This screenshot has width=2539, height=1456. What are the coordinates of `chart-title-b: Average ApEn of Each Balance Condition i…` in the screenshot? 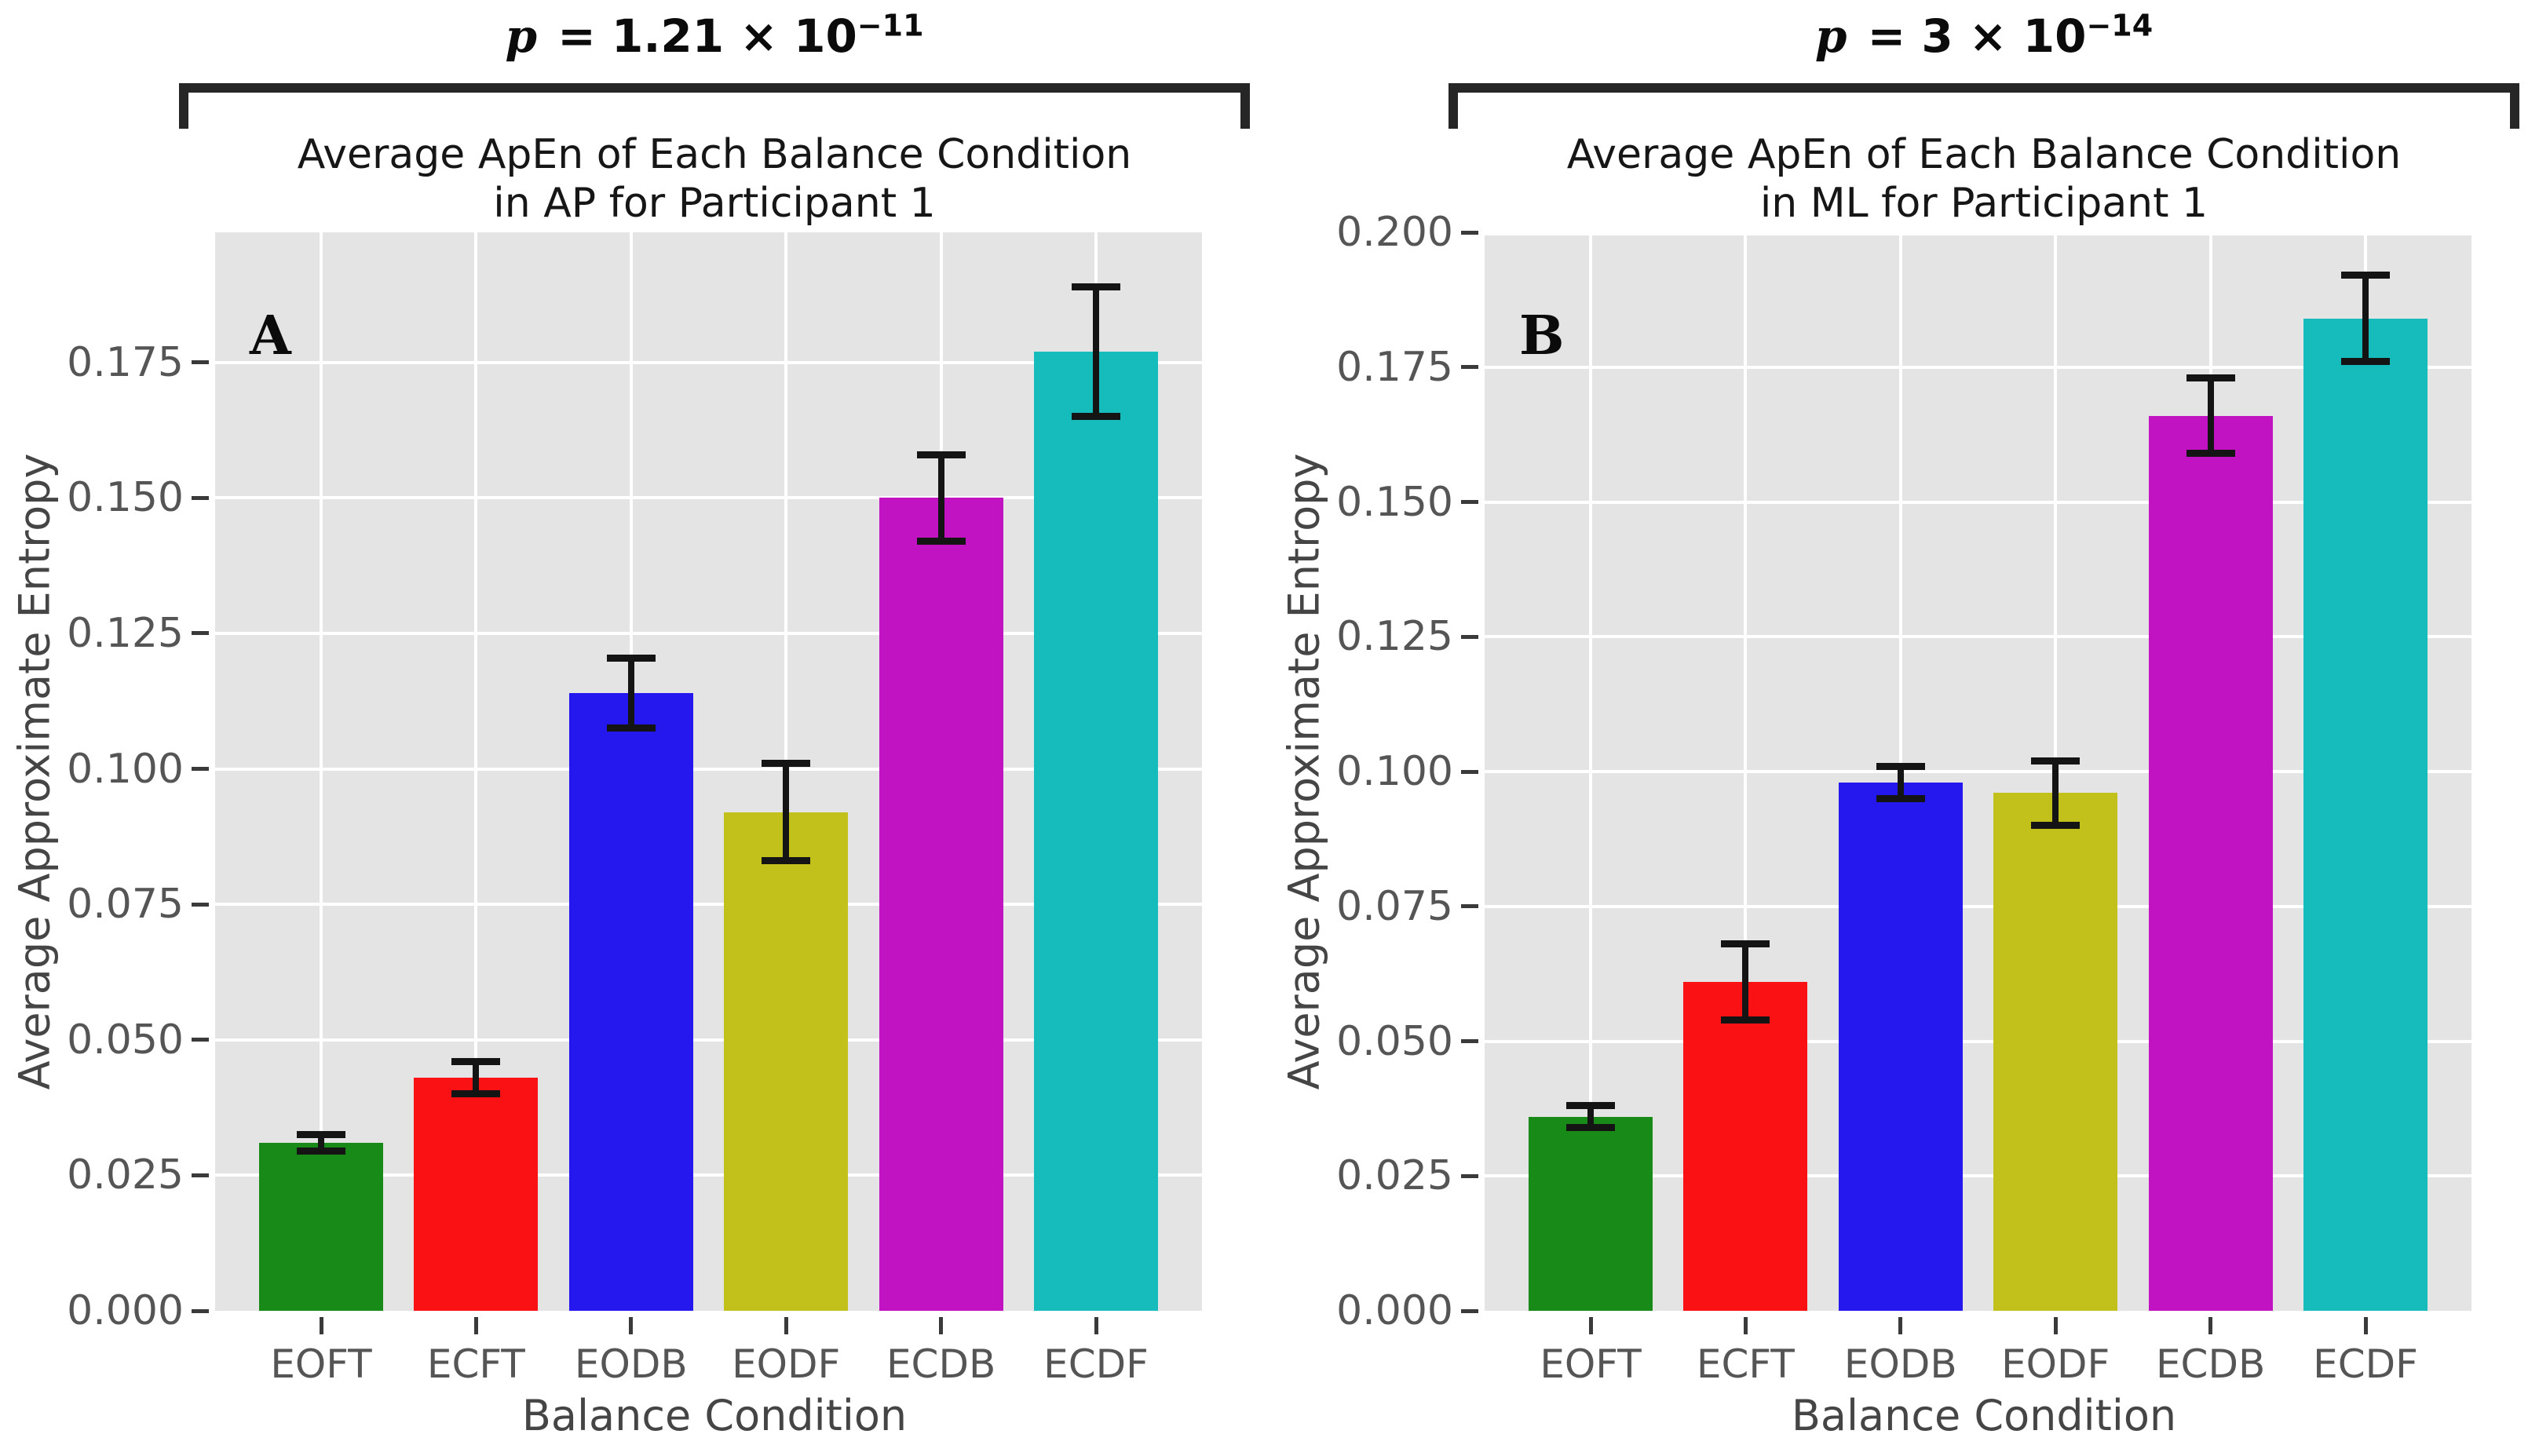 It's located at (1955, 179).